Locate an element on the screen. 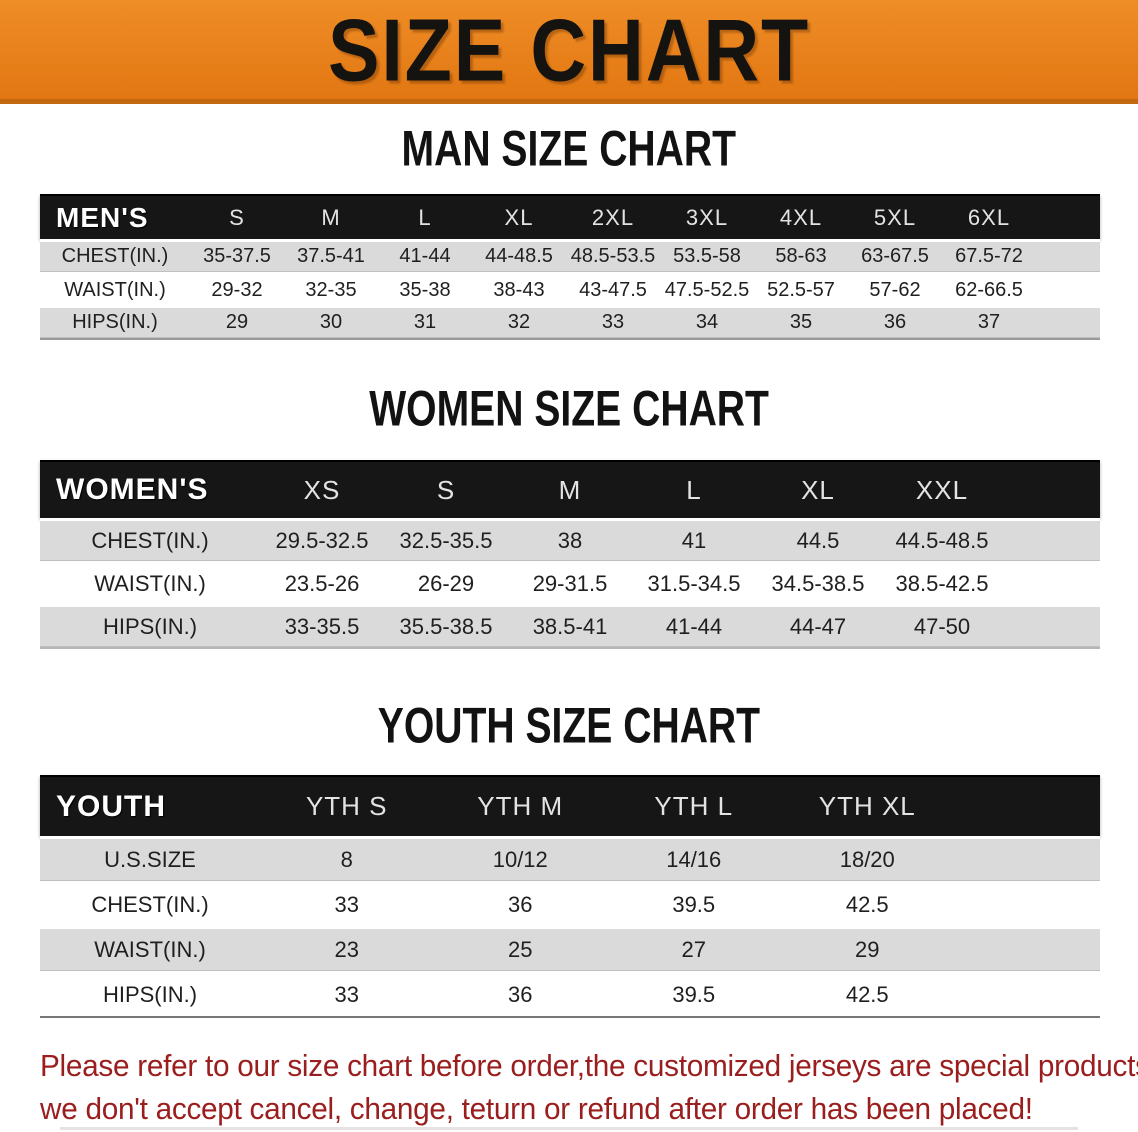 The height and width of the screenshot is (1132, 1138). value-cell: 38.5-42.5 is located at coordinates (942, 583).